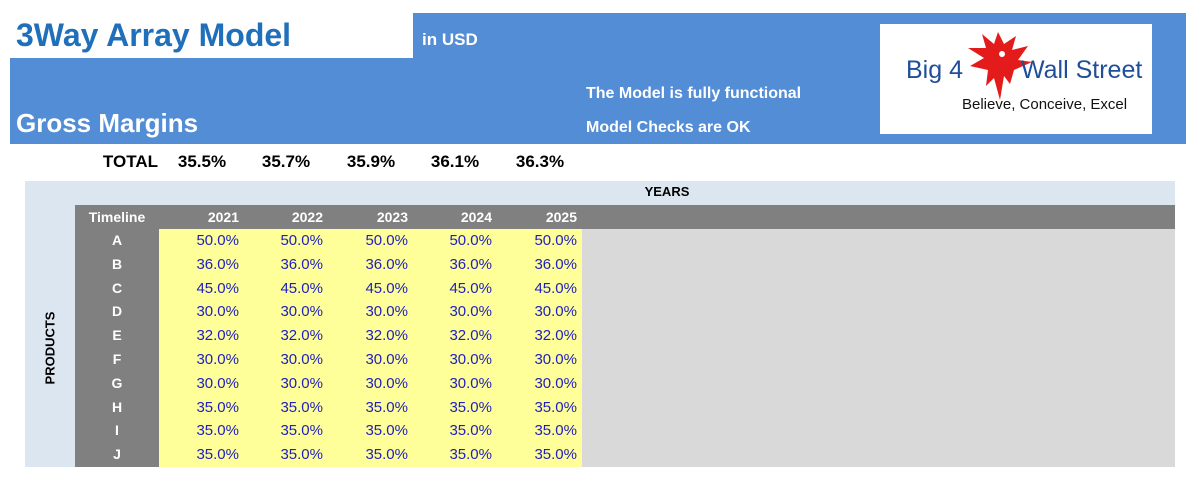  Describe the element at coordinates (117, 240) in the screenshot. I see `product-label-a: A` at that location.